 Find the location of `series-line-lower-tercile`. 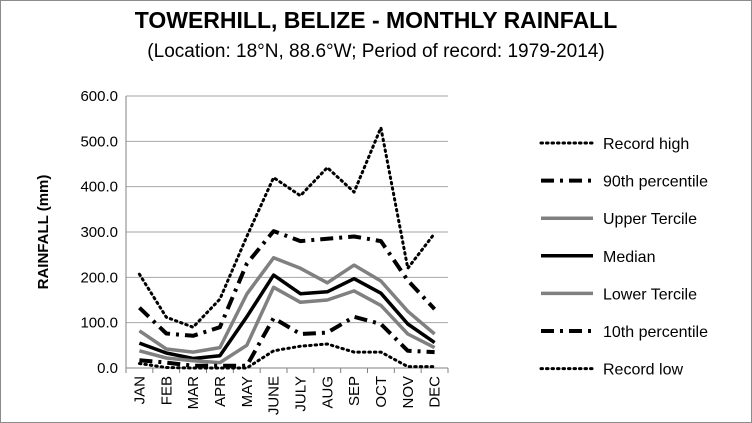

series-line-lower-tercile is located at coordinates (287, 325).